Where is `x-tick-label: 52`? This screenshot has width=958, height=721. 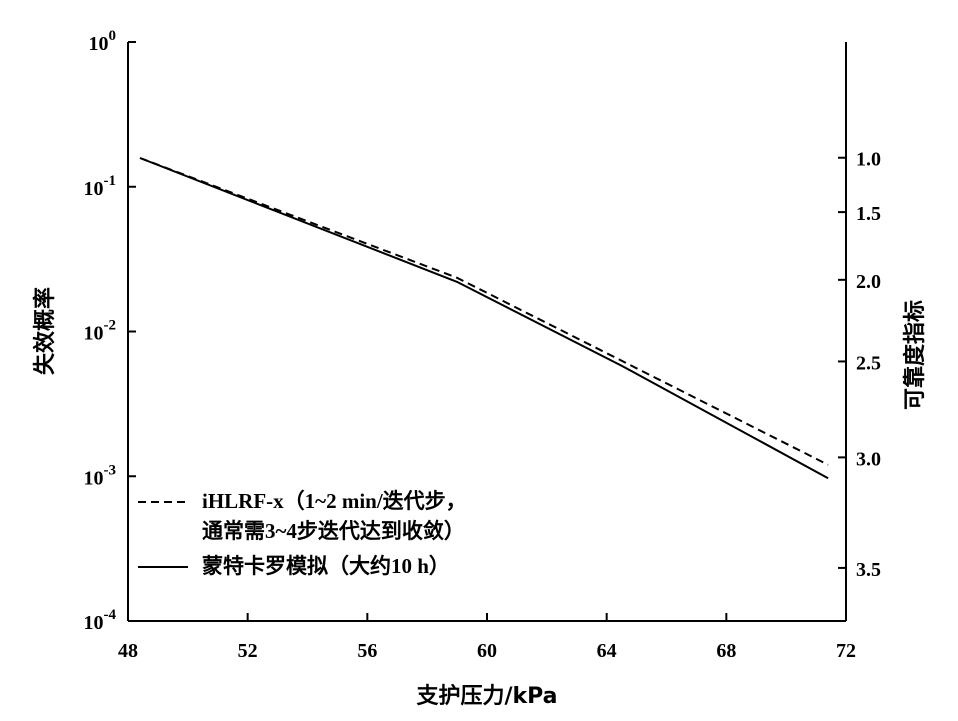
x-tick-label: 52 is located at coordinates (248, 651).